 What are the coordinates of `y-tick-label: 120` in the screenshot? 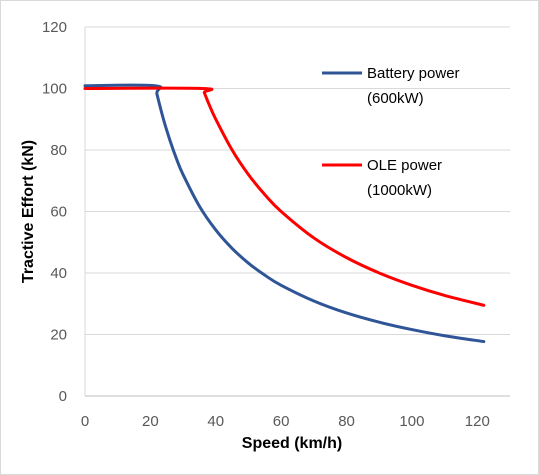 It's located at (54, 27).